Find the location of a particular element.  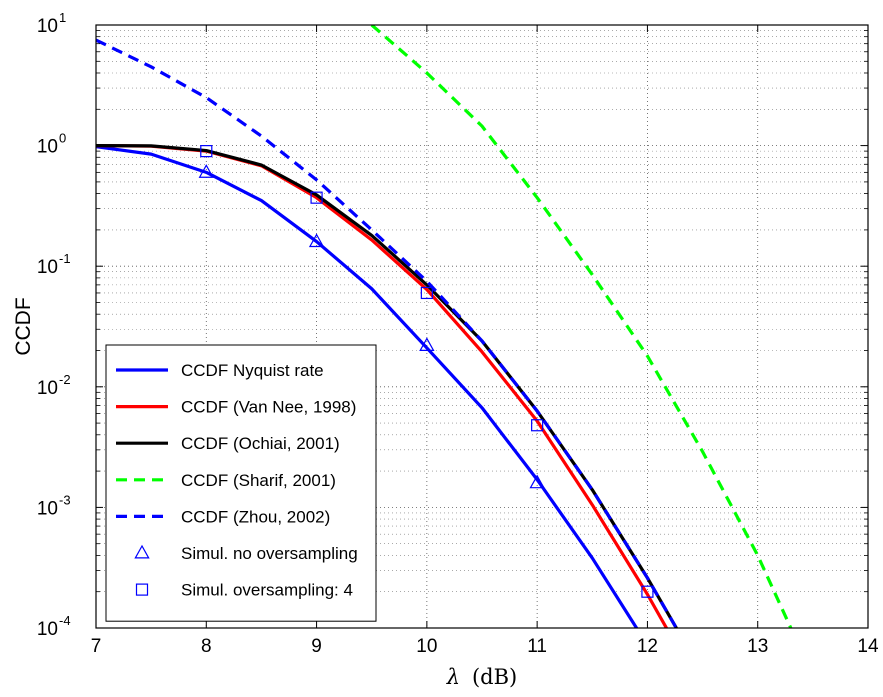

legend-label: CCDF (Ochiai, 2001) is located at coordinates (260, 443).